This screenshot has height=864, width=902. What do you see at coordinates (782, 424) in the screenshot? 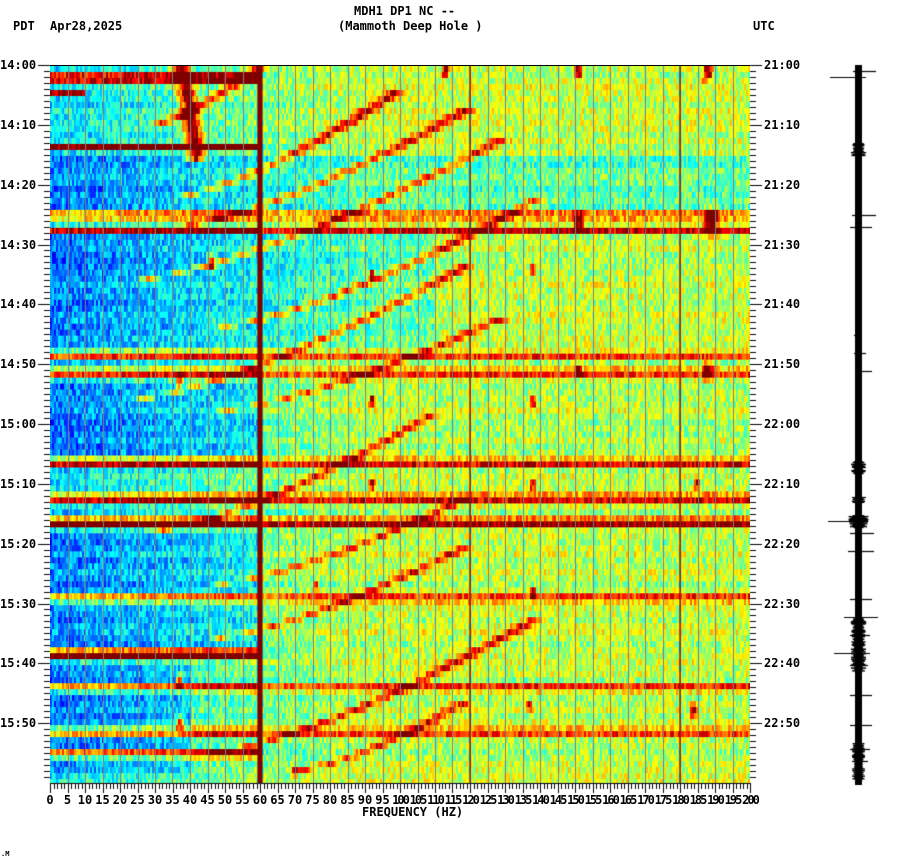
I see `y-tick-label-right: 22:00` at bounding box center [782, 424].